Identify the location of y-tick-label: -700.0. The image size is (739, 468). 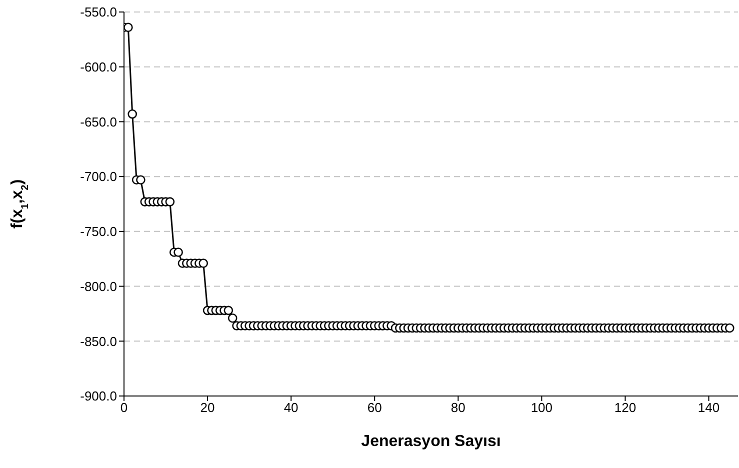
(98, 176).